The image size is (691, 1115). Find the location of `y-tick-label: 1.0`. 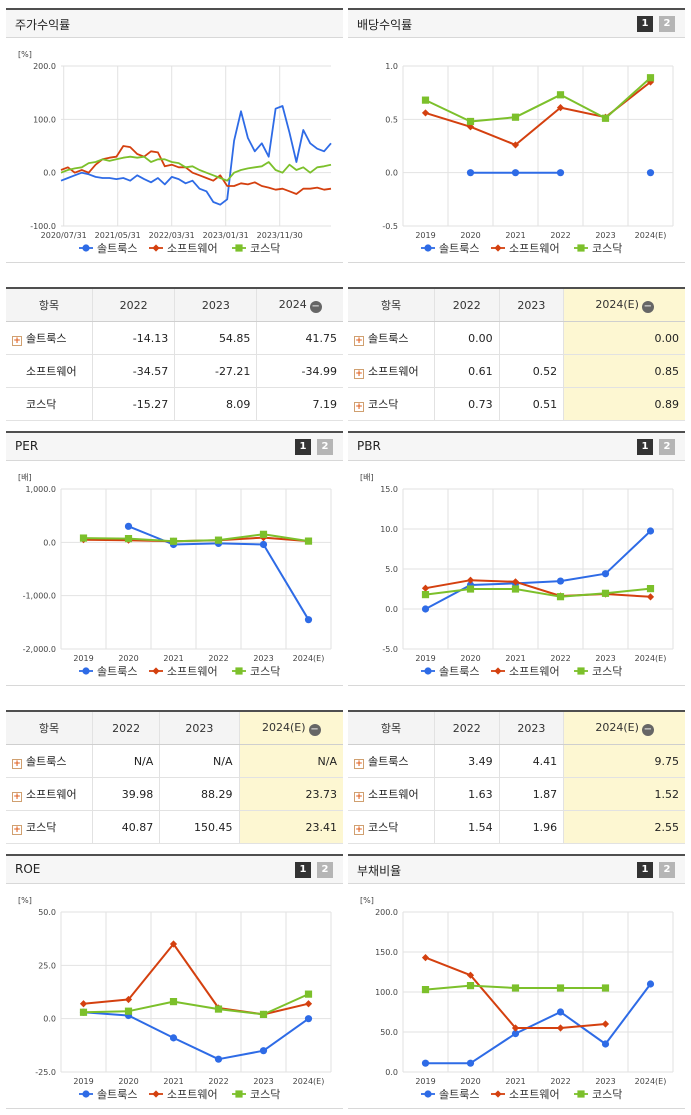

y-tick-label: 1.0 is located at coordinates (391, 66).